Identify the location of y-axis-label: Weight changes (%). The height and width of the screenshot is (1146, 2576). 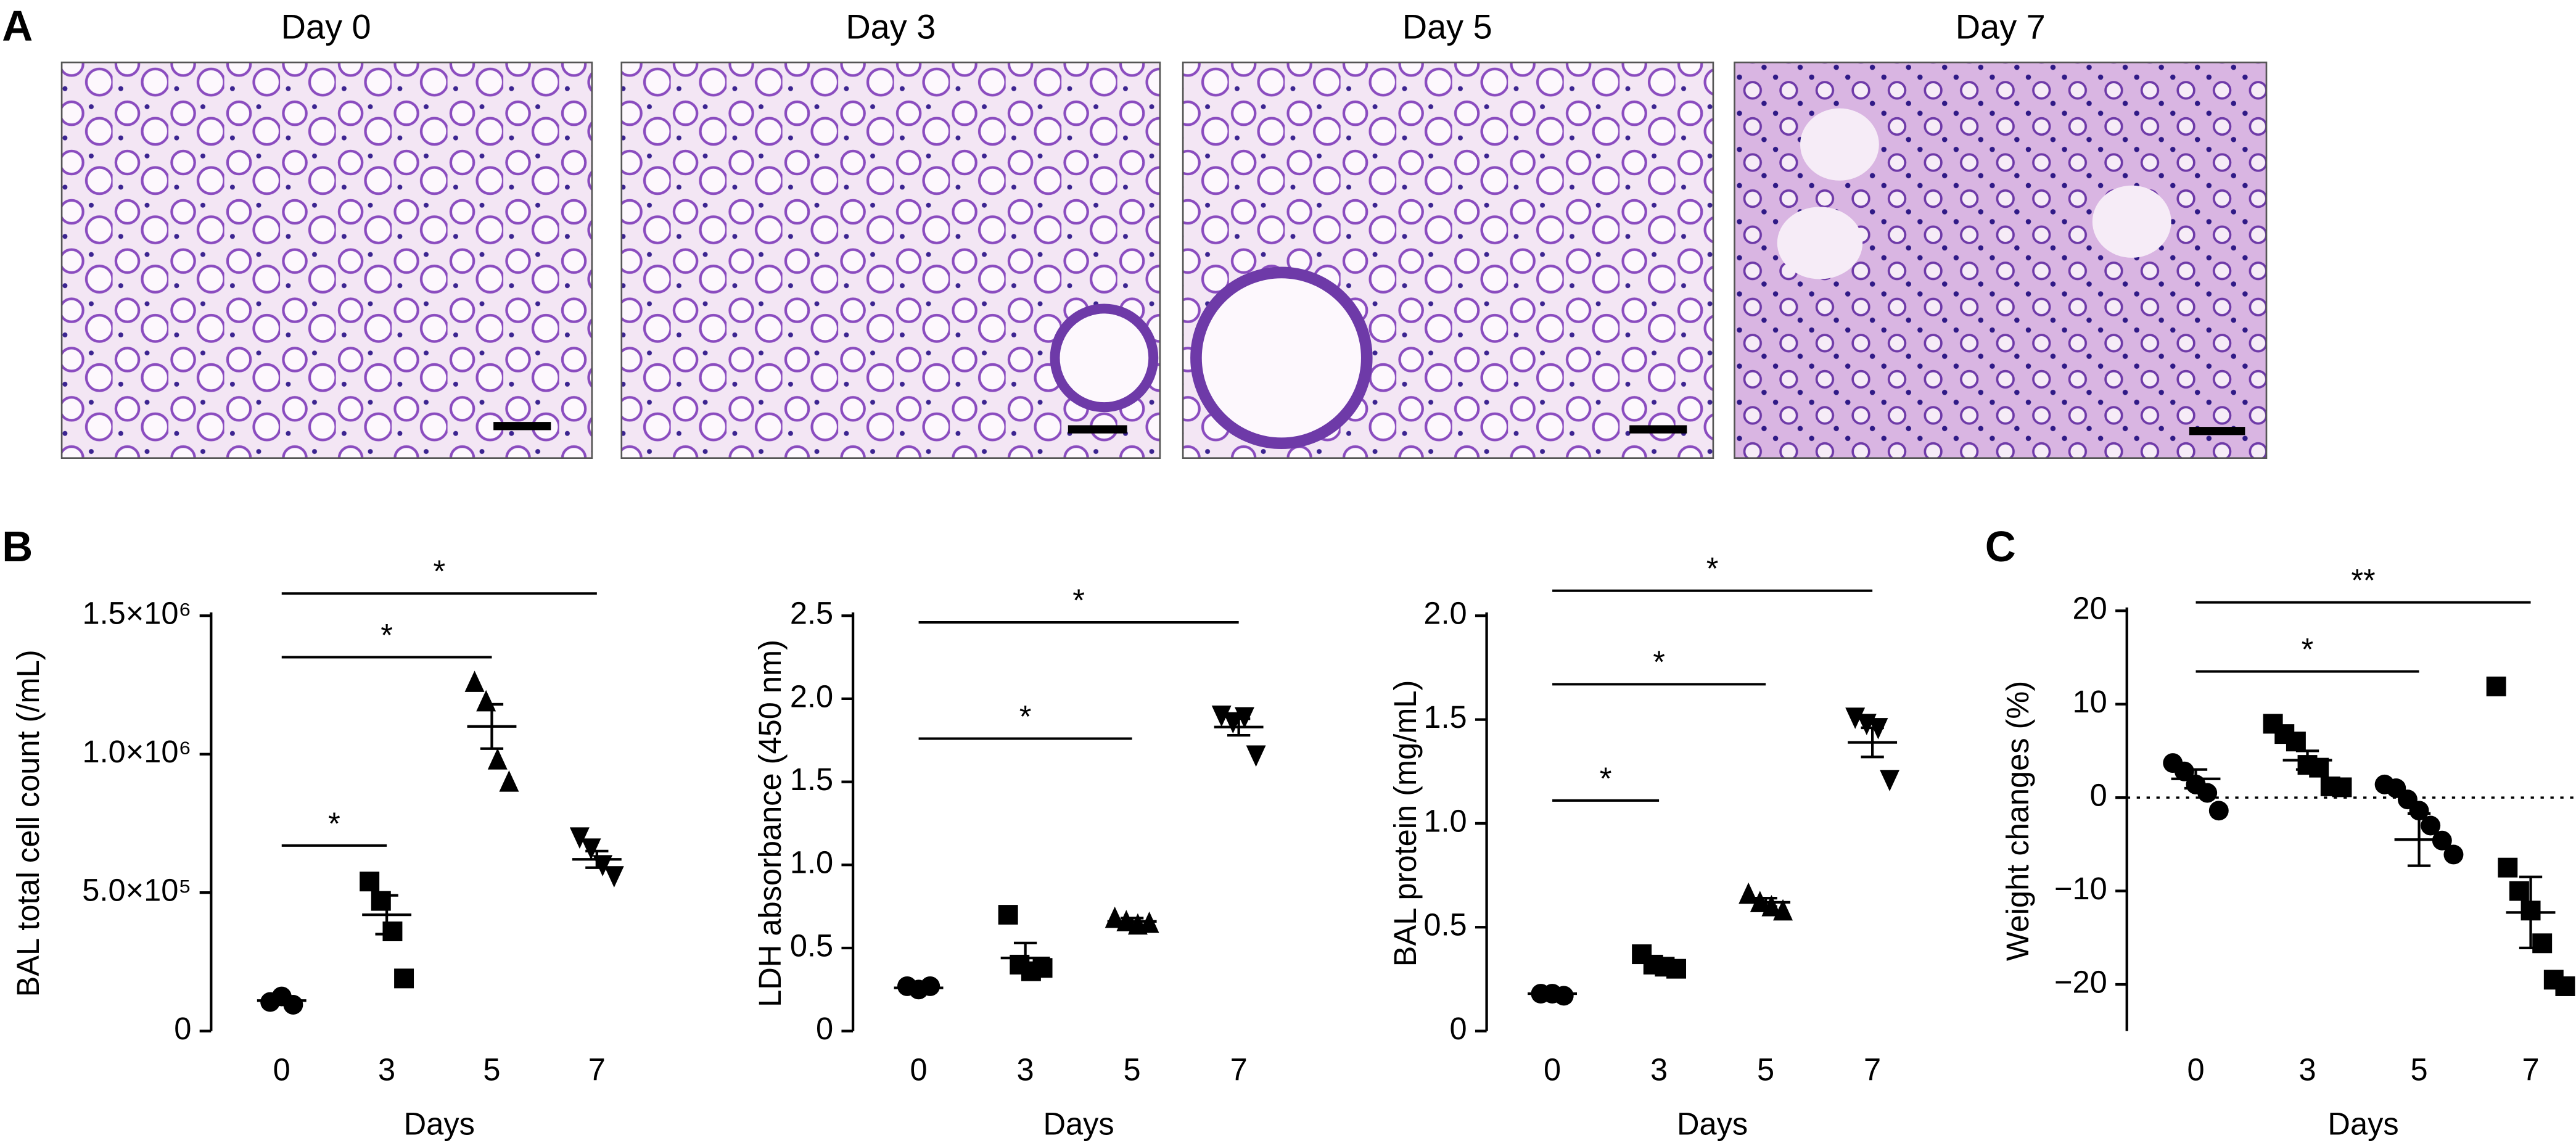
(2017, 821).